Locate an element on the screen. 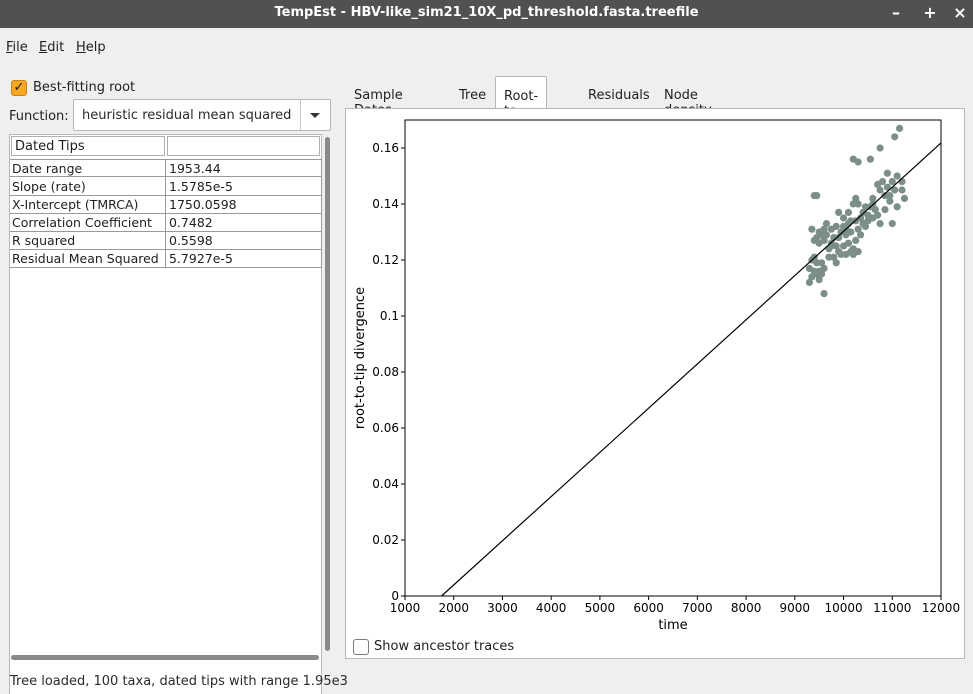  table-cell-label: Slope (rate) is located at coordinates (88, 187).